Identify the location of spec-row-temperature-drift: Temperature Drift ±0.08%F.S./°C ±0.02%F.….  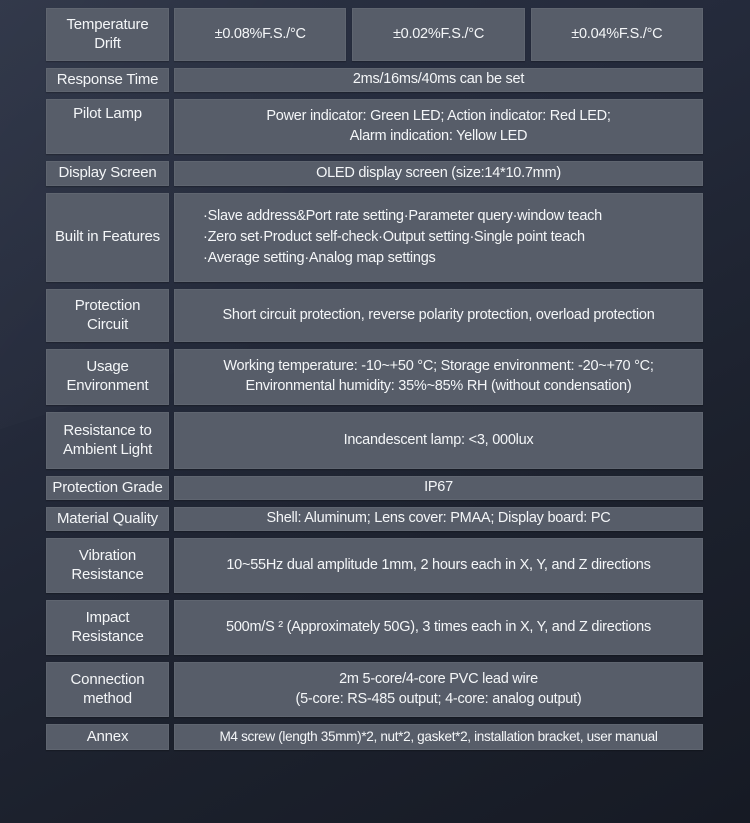
(374, 34).